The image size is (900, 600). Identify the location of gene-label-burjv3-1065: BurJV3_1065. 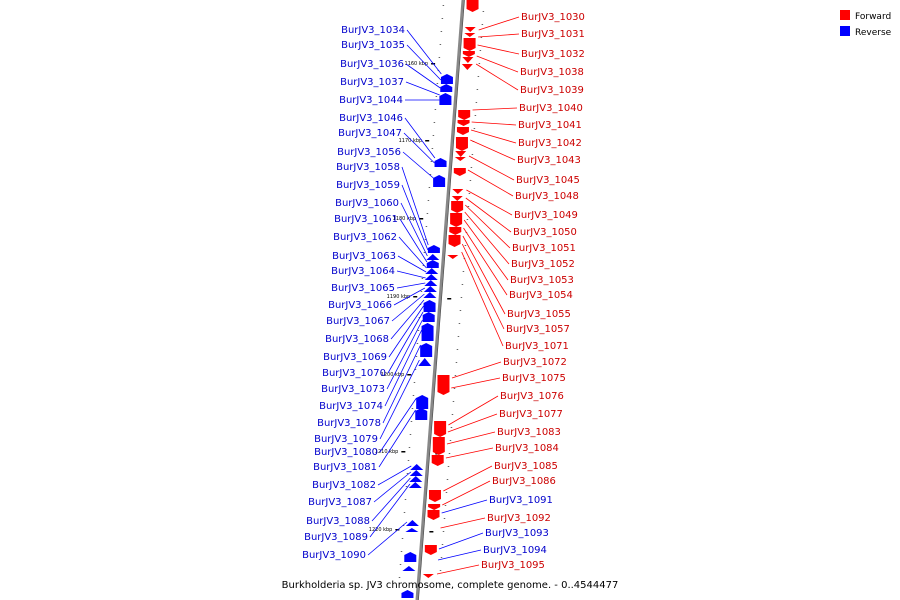
(363, 288).